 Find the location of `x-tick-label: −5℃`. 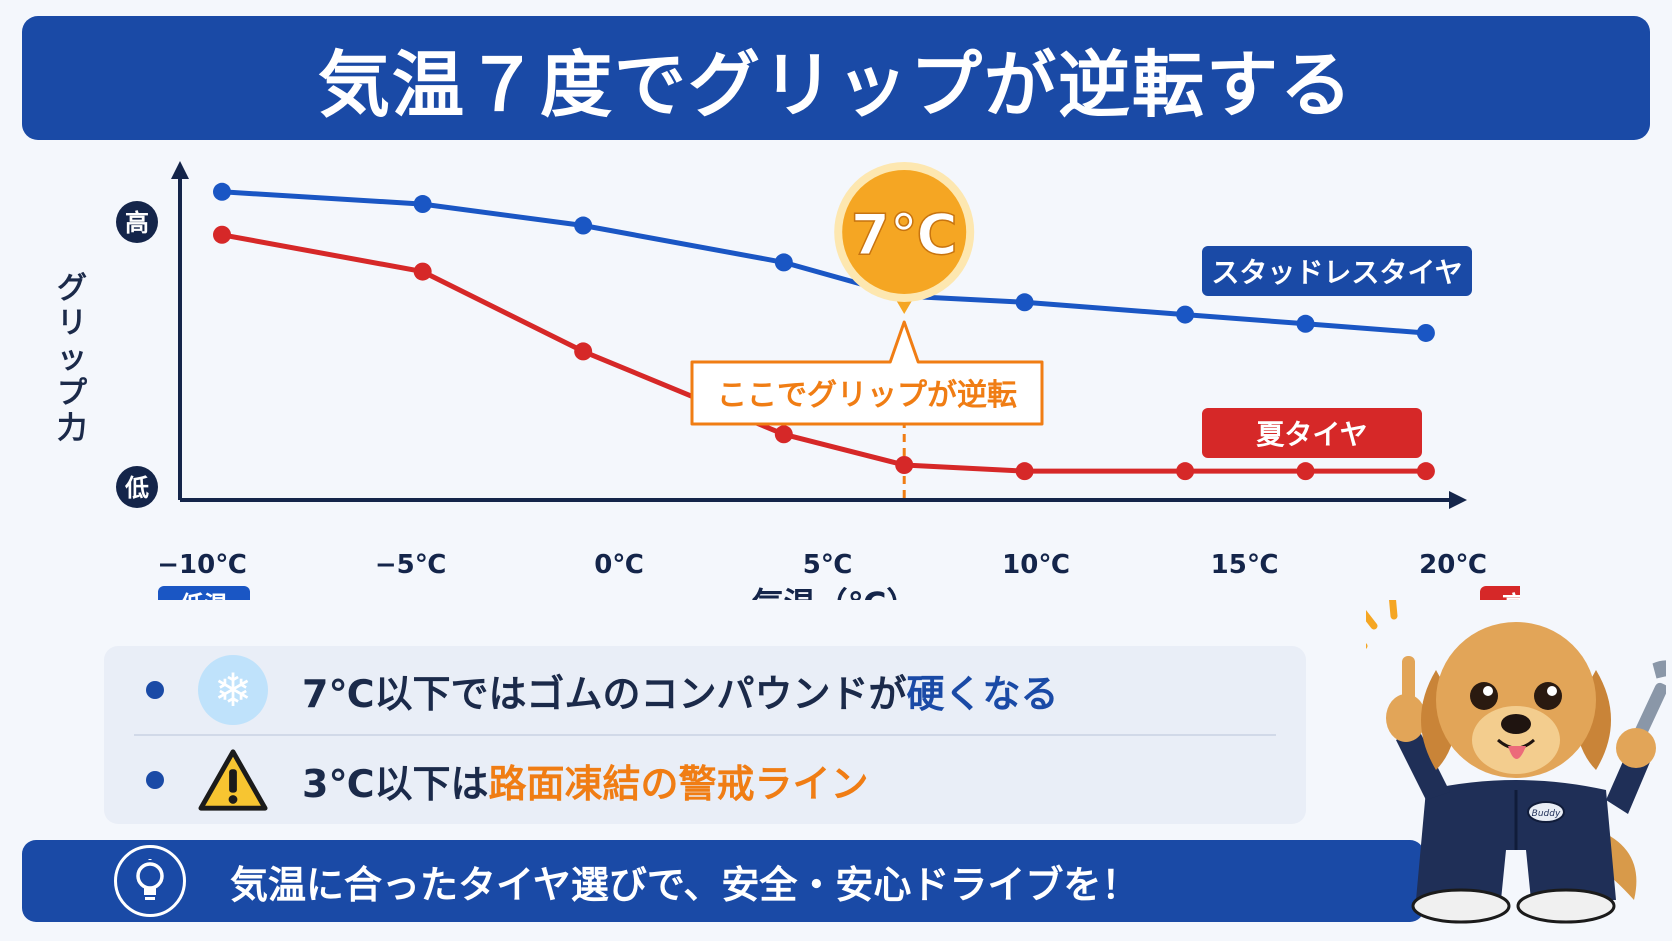

x-tick-label: −5℃ is located at coordinates (410, 565).